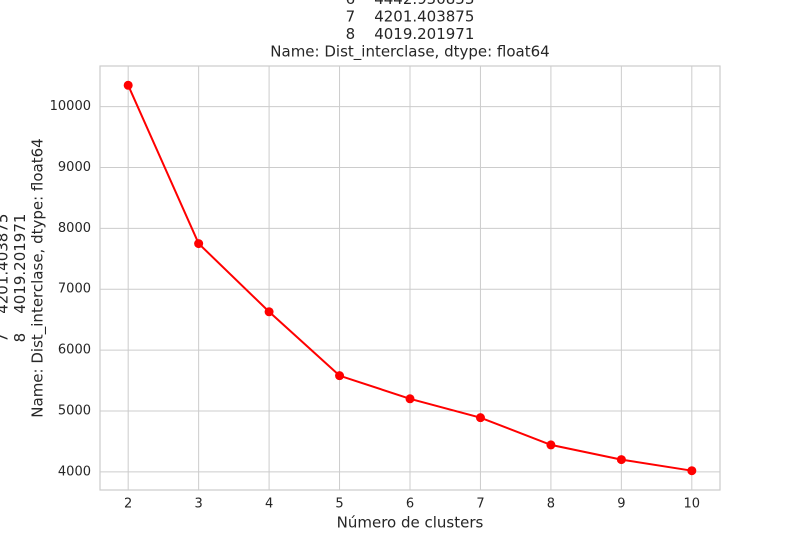 This screenshot has width=800, height=550. What do you see at coordinates (38, 277) in the screenshot?
I see `y-axis-label: Name: Dist_interclase, dtype: float64` at bounding box center [38, 277].